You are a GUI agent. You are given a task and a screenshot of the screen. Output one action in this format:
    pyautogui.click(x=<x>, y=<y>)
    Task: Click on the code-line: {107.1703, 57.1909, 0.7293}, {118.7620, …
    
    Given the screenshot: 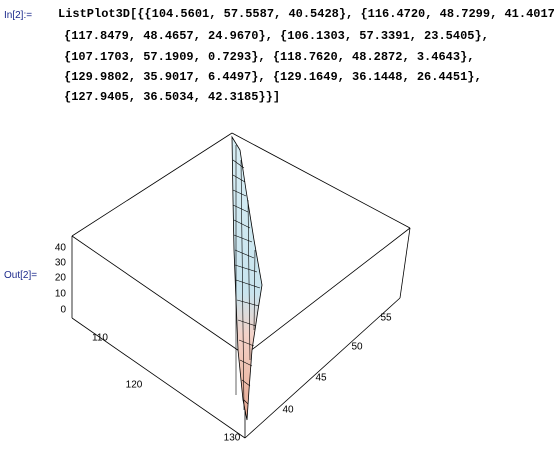 What is the action you would take?
    pyautogui.click(x=269, y=57)
    